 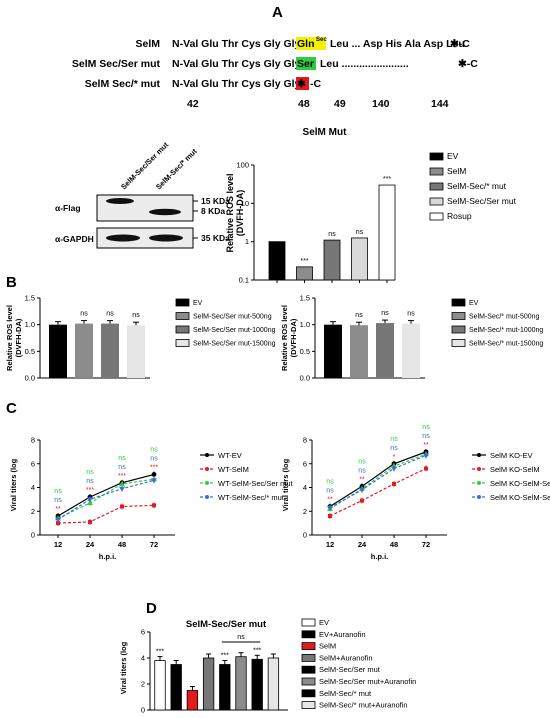 I want to click on seq-highlight-superscript: Sec, so click(x=321, y=40).